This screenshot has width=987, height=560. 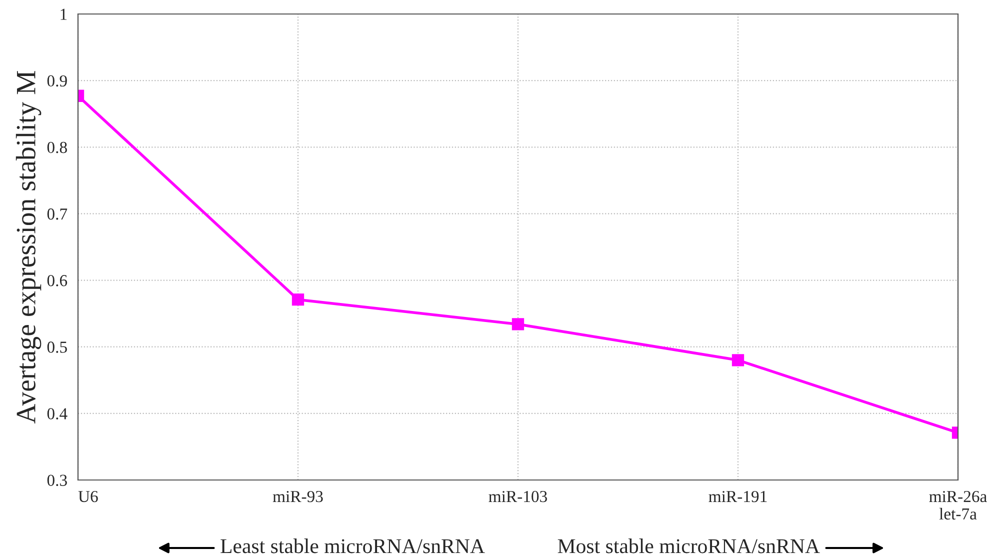 I want to click on point, so click(x=518, y=324).